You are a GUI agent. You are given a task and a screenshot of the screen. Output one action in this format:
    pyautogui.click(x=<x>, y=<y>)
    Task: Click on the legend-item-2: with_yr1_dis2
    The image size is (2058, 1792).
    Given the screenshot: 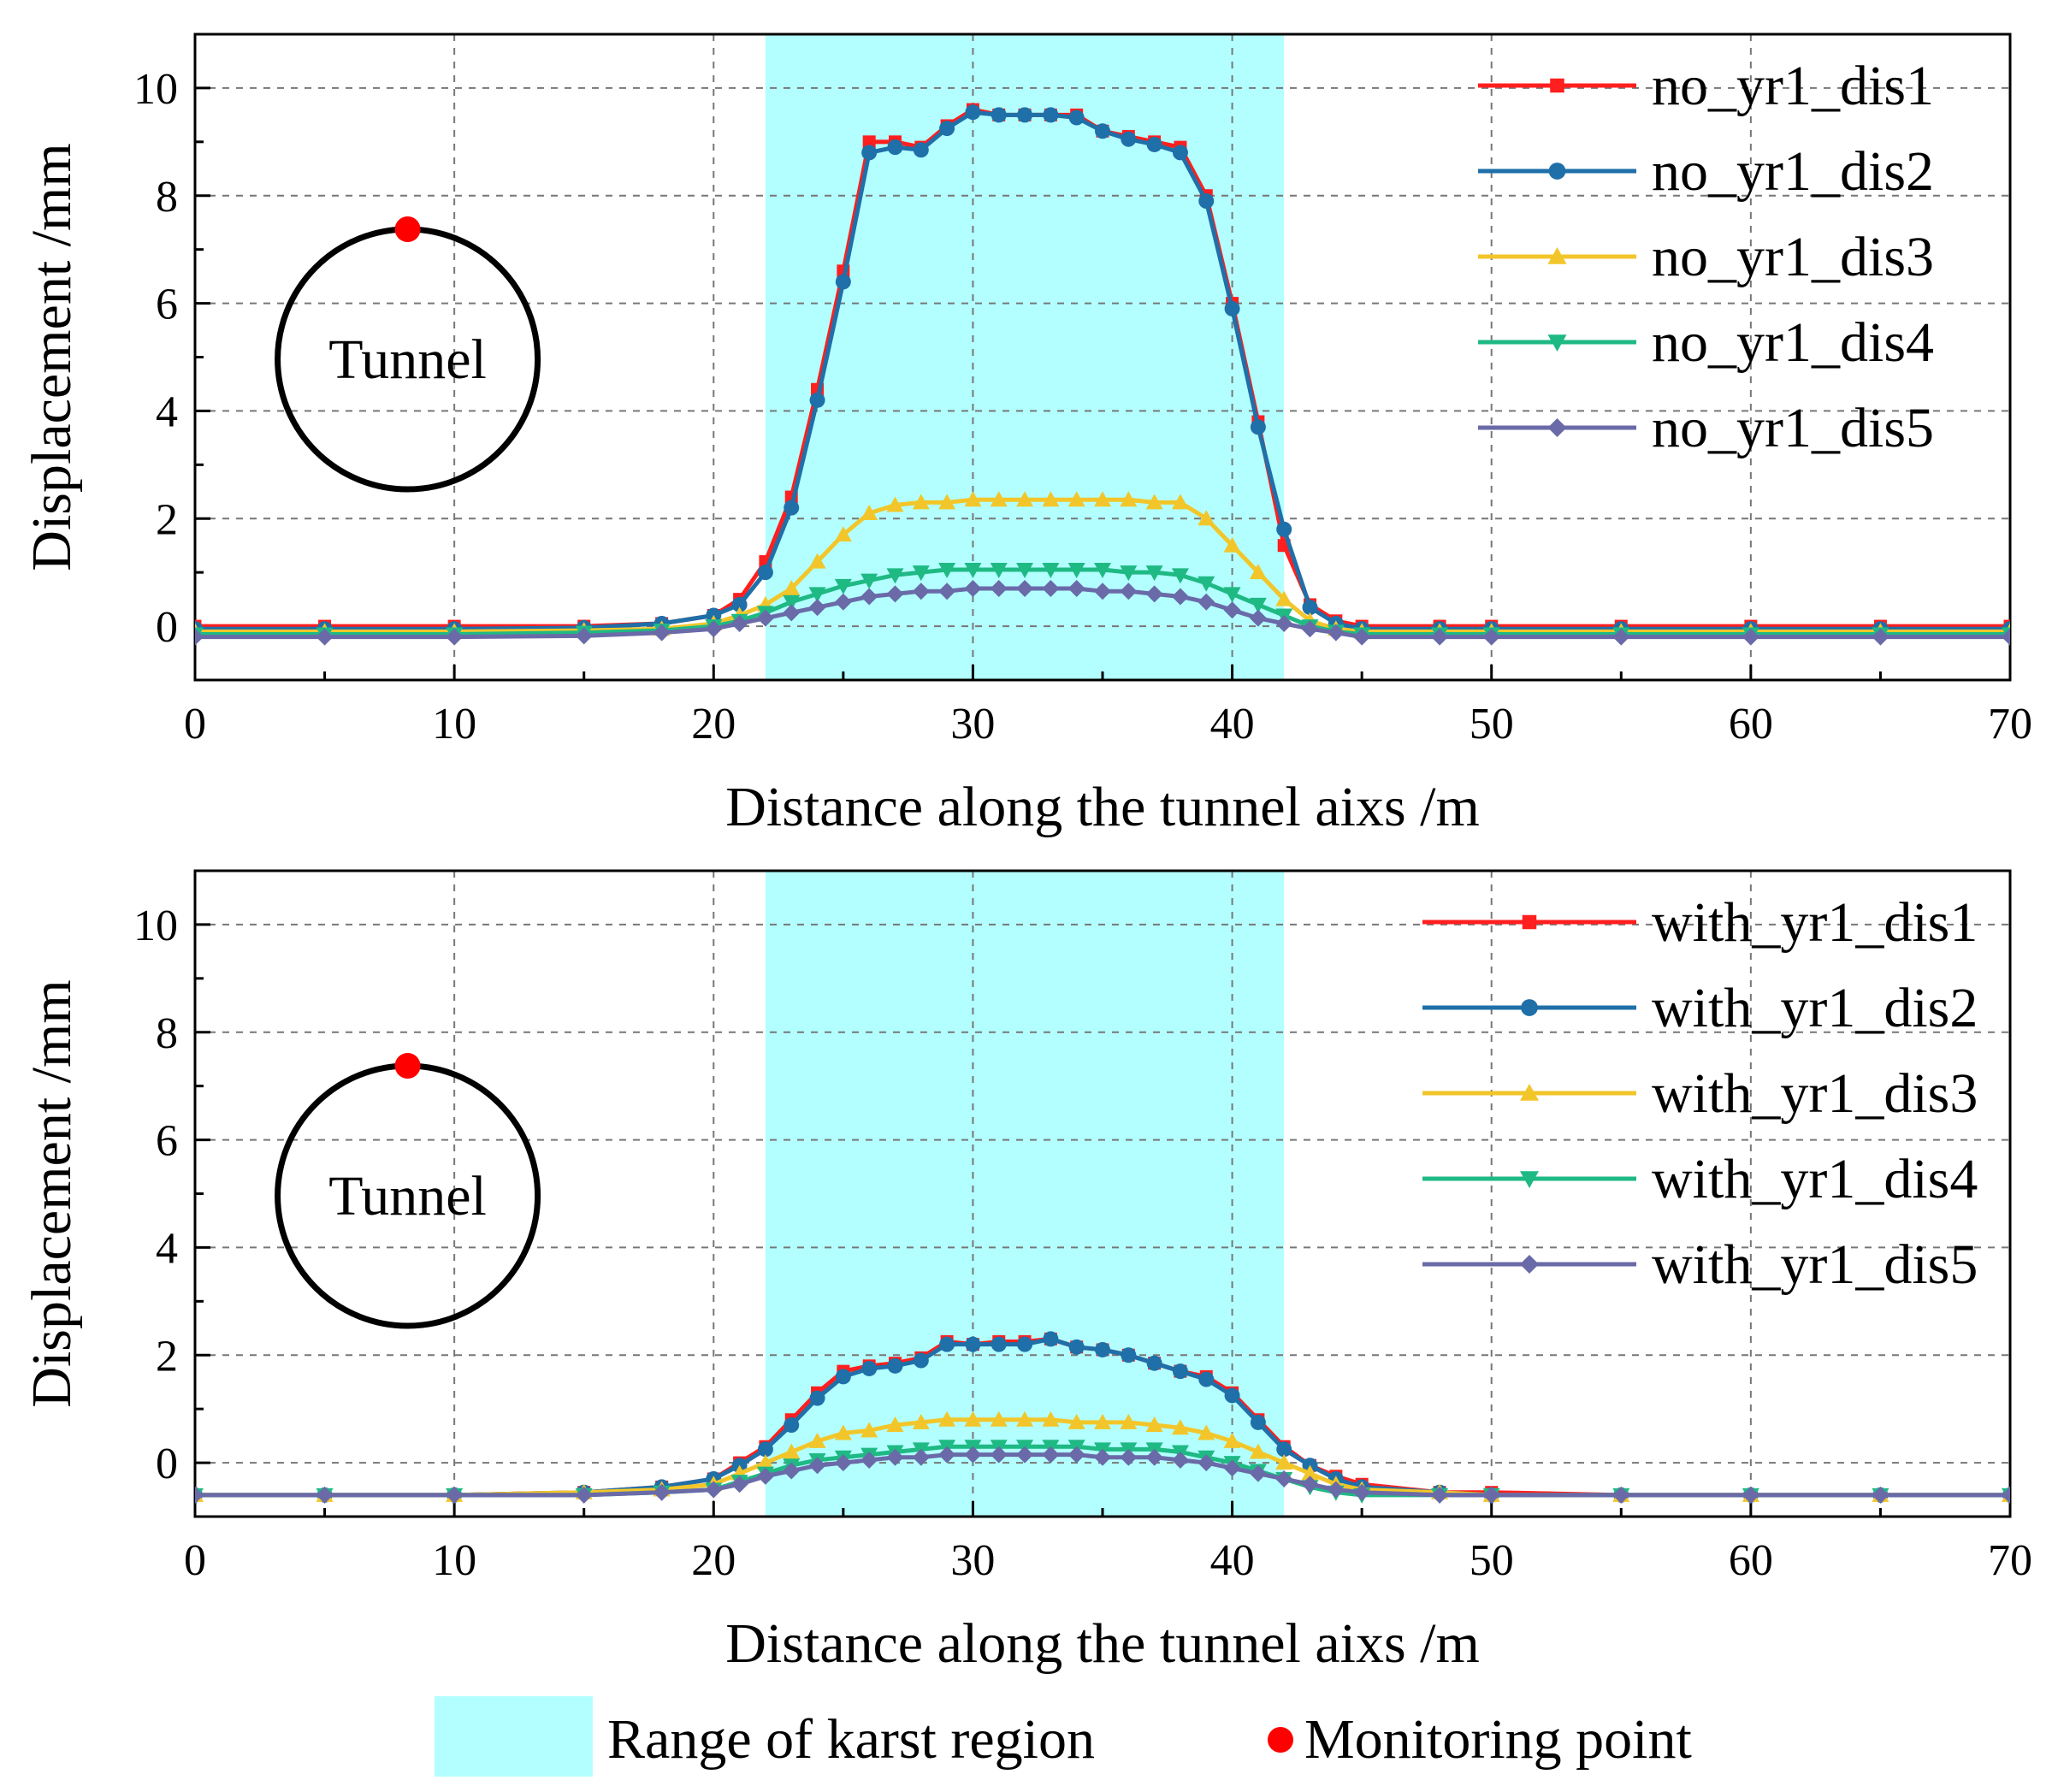 What is the action you would take?
    pyautogui.click(x=1700, y=1008)
    